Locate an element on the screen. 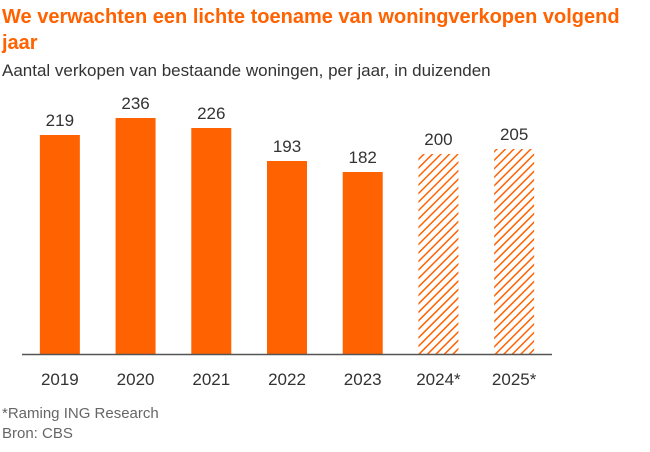  bar-2021 is located at coordinates (211, 241).